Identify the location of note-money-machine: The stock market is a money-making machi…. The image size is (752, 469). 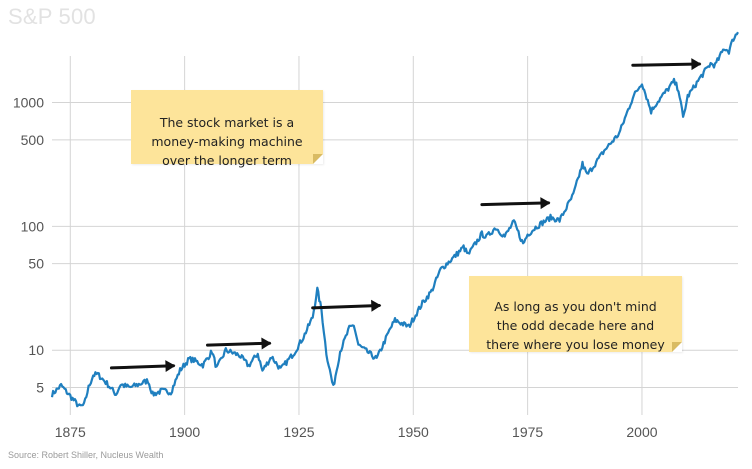
(227, 129).